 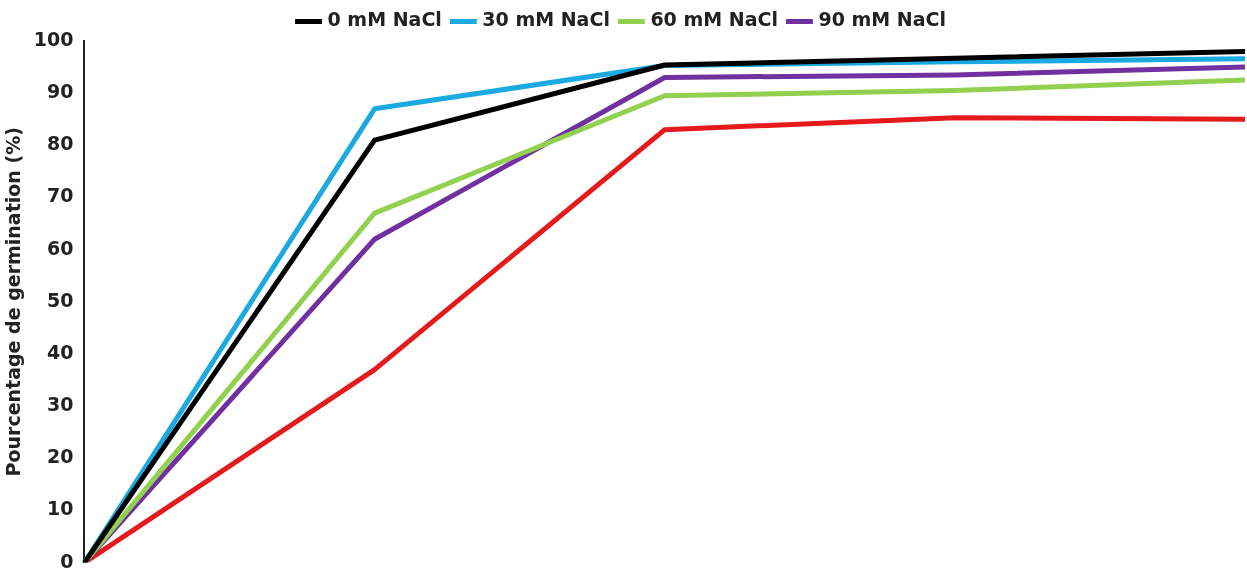 What do you see at coordinates (53, 38) in the screenshot?
I see `y-tick-label: 100` at bounding box center [53, 38].